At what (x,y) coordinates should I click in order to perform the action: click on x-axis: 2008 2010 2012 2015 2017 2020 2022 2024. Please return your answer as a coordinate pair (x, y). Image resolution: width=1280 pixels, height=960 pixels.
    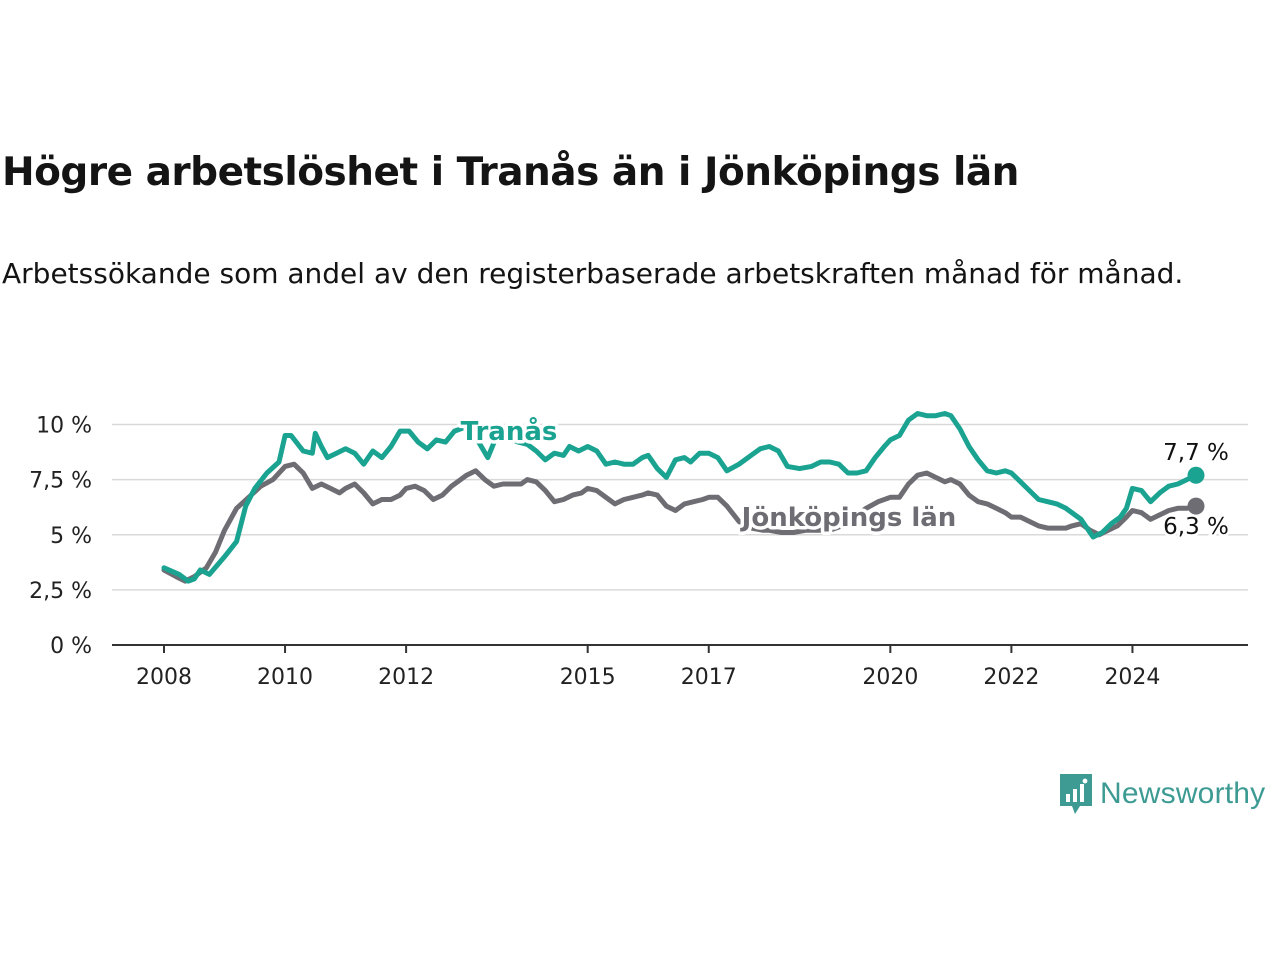
    Looking at the image, I should click on (680, 667).